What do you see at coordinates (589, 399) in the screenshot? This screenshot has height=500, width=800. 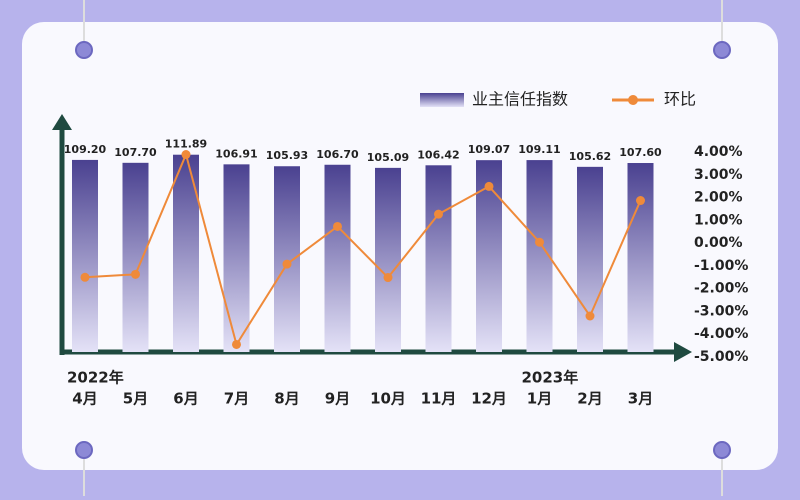 I see `x-tick-label: 2月` at bounding box center [589, 399].